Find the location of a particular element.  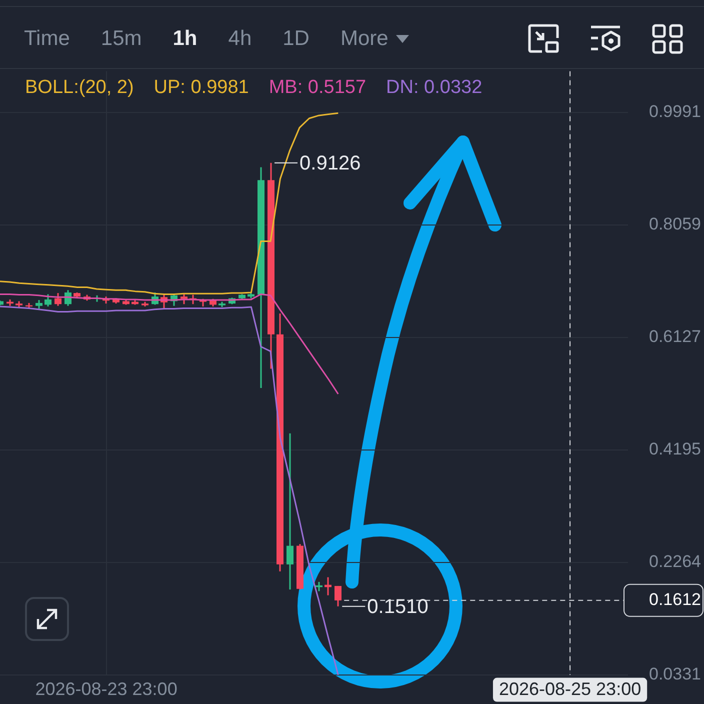

text: DN: 0.0332 is located at coordinates (434, 88).